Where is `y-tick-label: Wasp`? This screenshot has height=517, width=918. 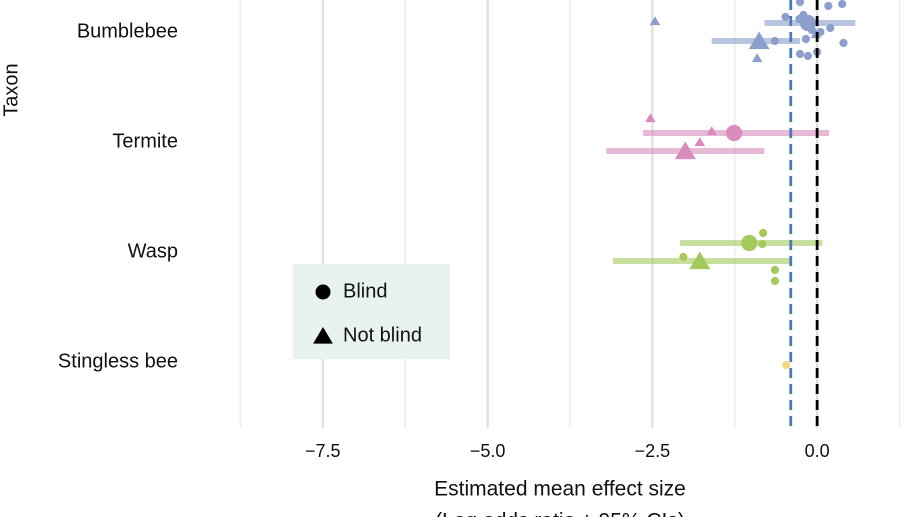
y-tick-label: Wasp is located at coordinates (153, 251).